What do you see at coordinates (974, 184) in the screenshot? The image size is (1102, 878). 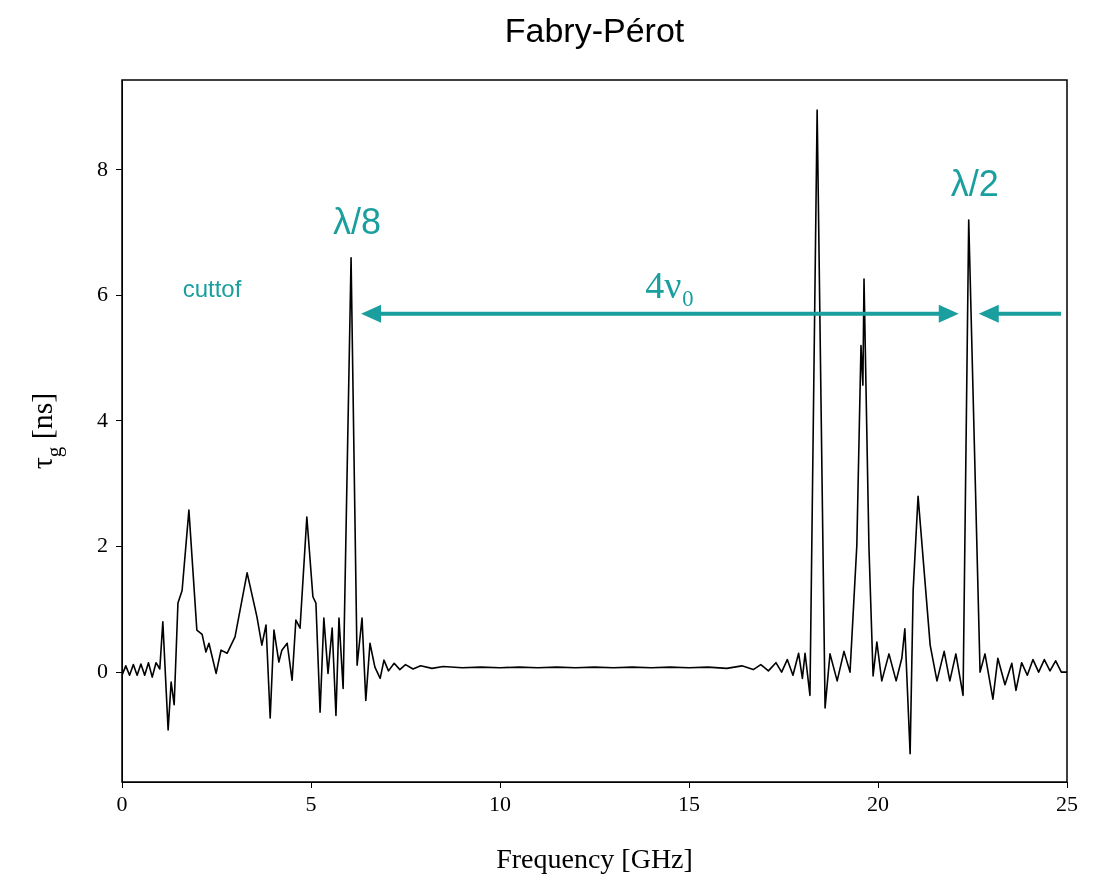 I see `annotation: λ/2` at bounding box center [974, 184].